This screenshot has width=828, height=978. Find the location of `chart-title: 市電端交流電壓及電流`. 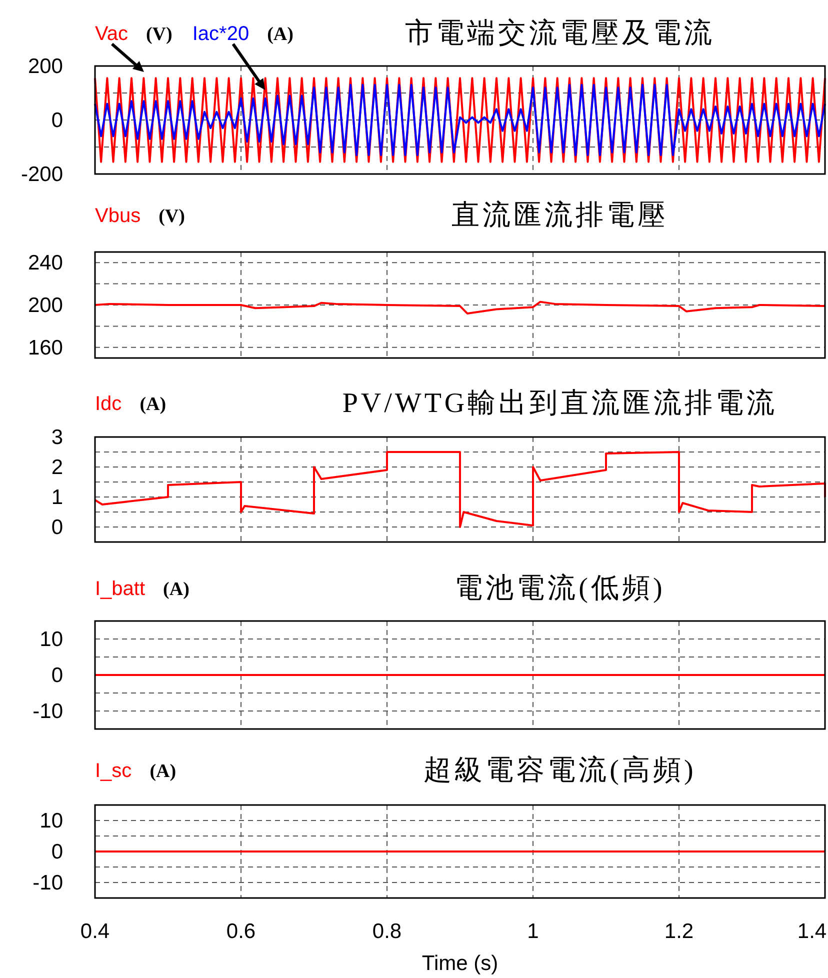

chart-title: 市電端交流電壓及電流 is located at coordinates (560, 33).